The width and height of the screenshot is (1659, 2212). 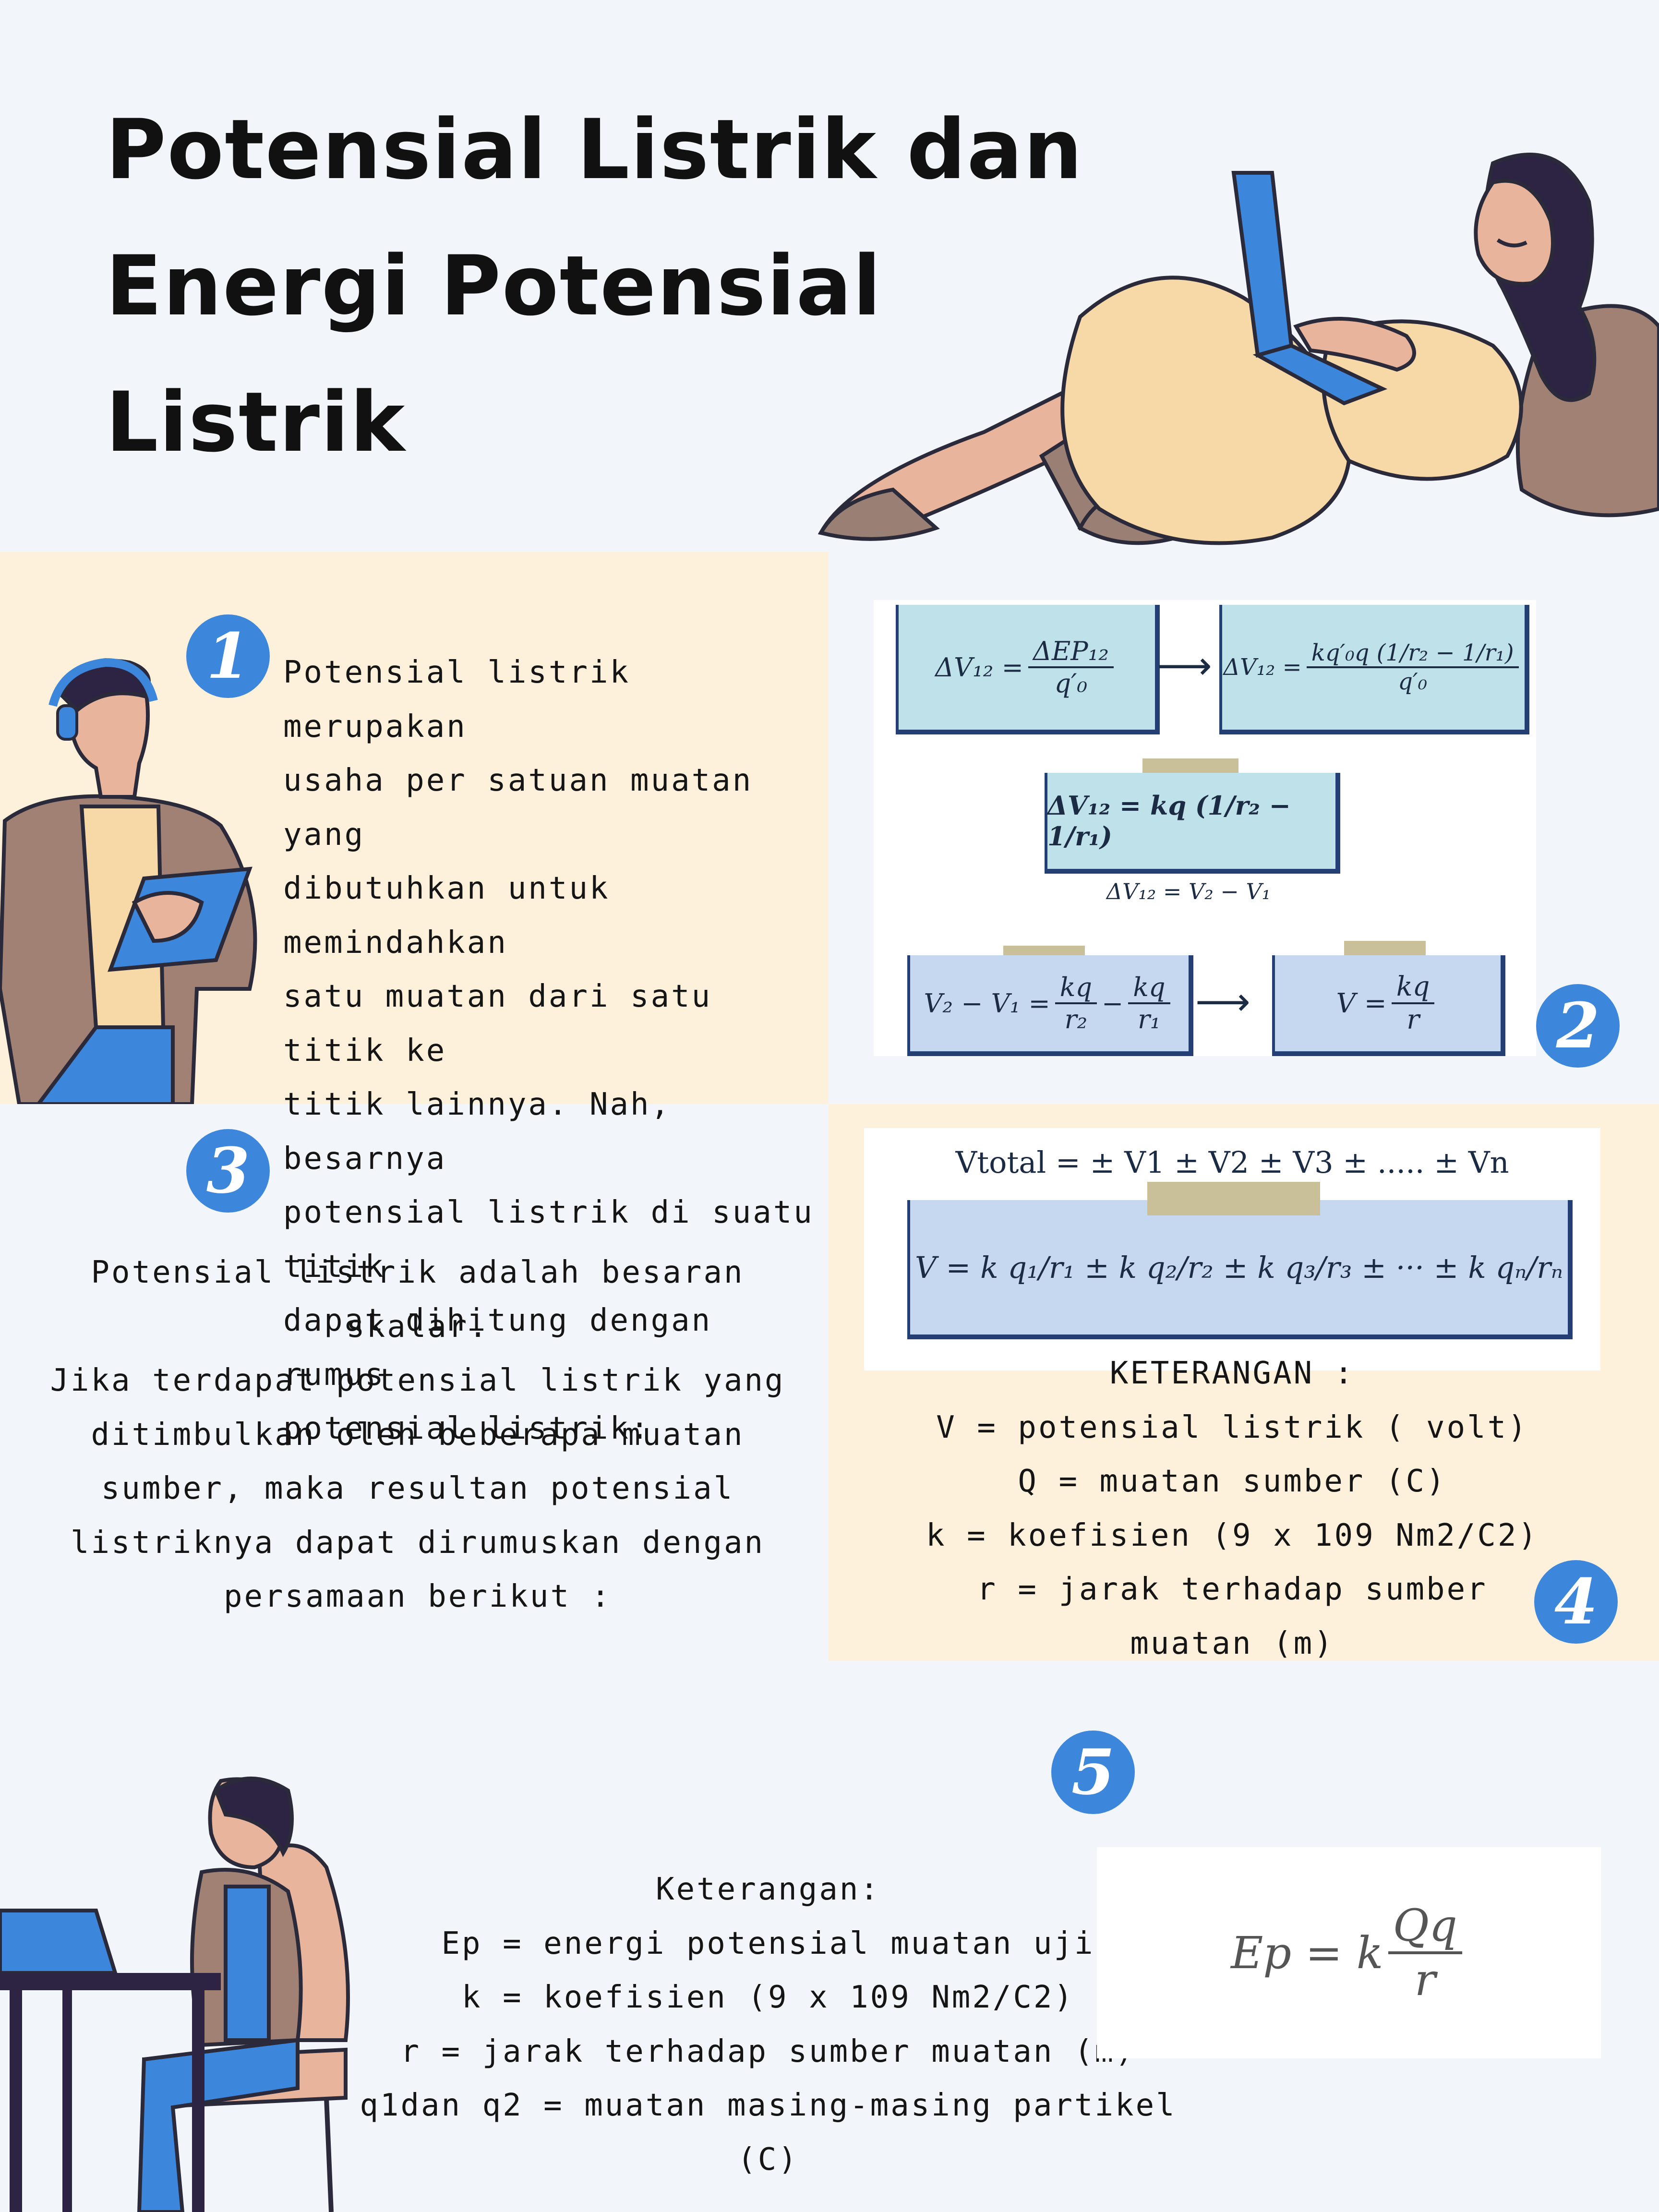 I want to click on s3-line: sumber, maka resultan potensial, so click(x=417, y=1489).